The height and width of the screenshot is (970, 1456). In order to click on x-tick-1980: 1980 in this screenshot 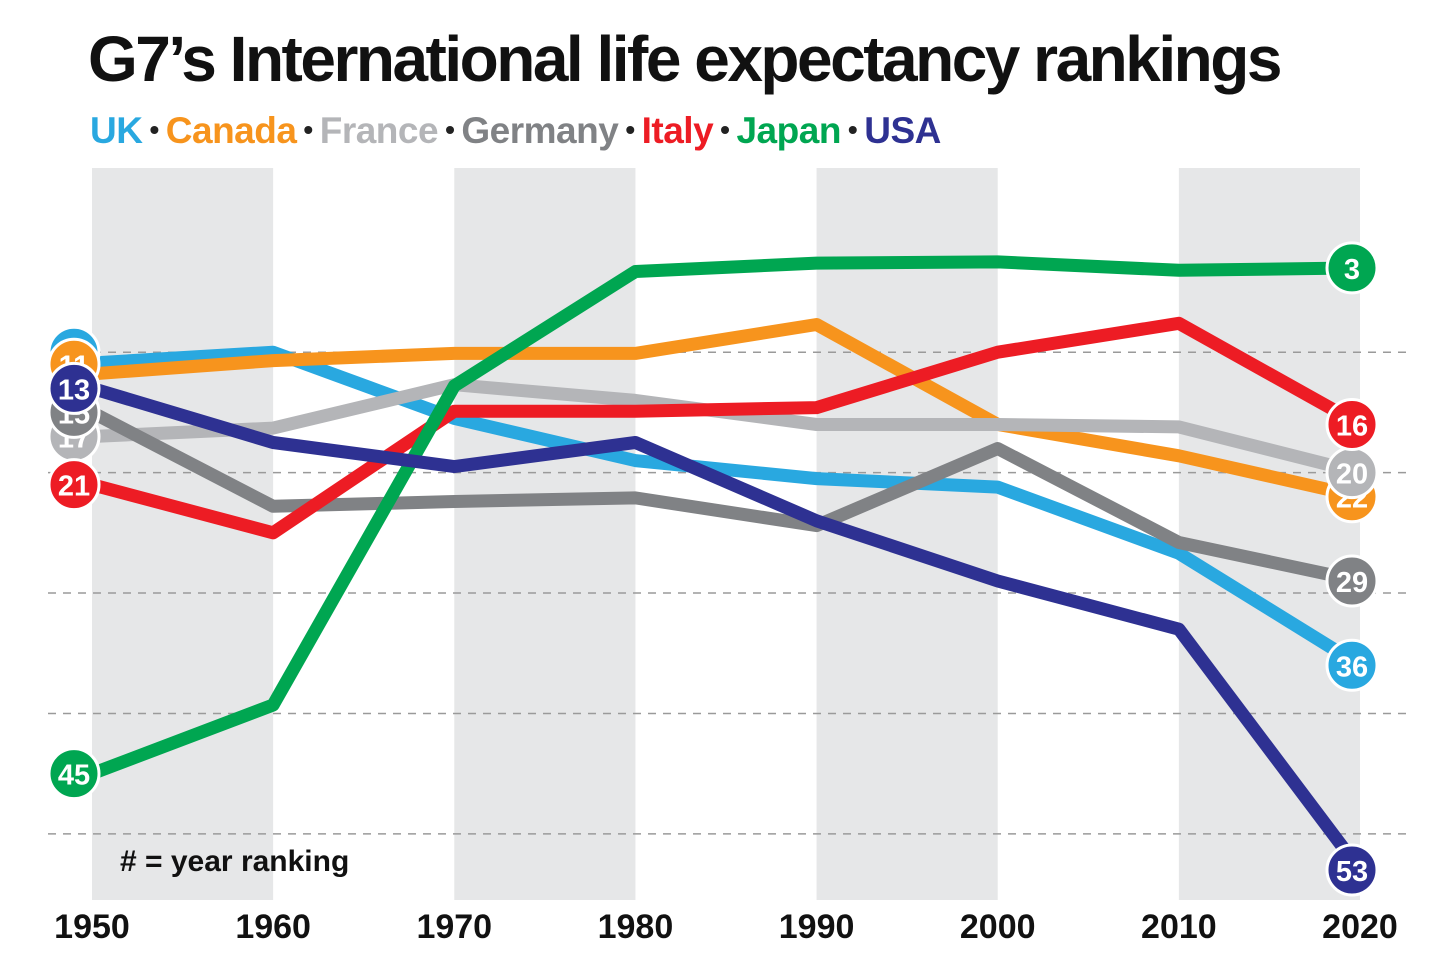, I will do `click(636, 927)`.